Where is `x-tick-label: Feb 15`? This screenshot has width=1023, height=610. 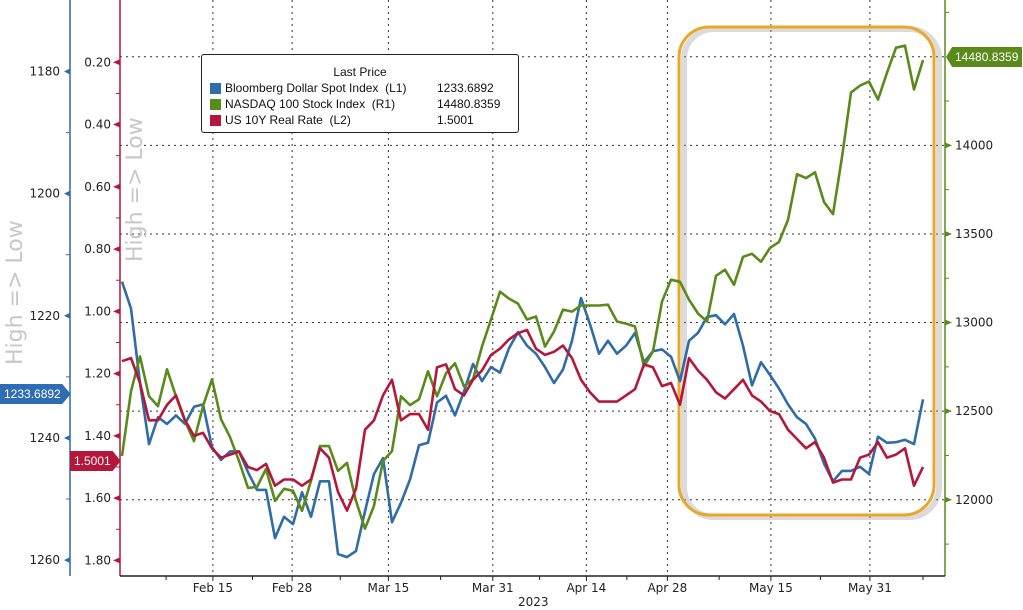 x-tick-label: Feb 15 is located at coordinates (213, 588).